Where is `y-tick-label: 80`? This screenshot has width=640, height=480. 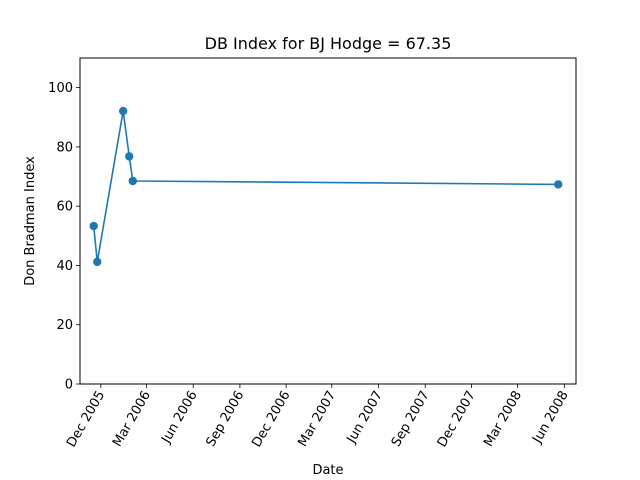 y-tick-label: 80 is located at coordinates (64, 147).